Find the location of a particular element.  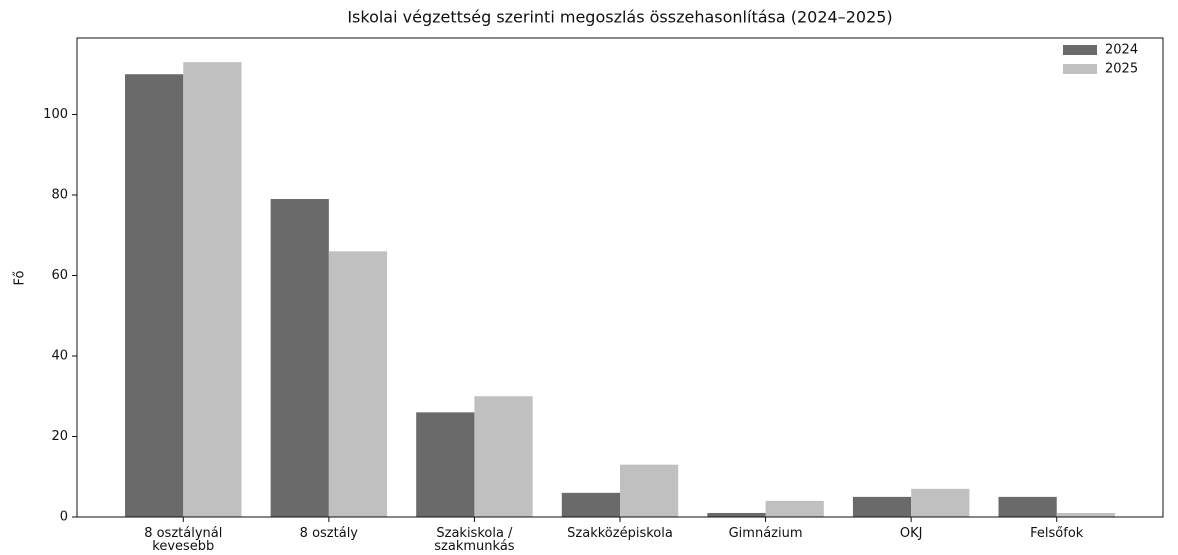

y-tick-label: 60 is located at coordinates (59, 275).